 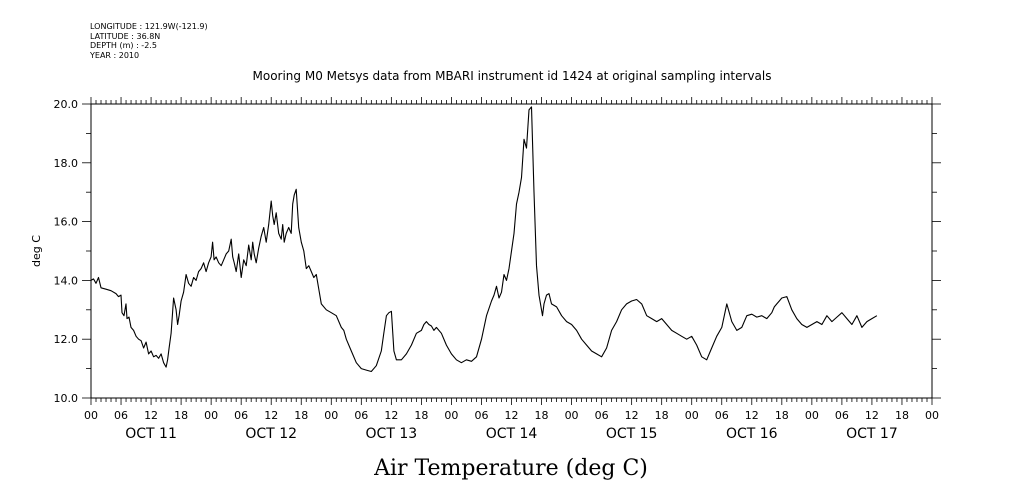 I want to click on day-label: OCT 13, so click(x=392, y=434).